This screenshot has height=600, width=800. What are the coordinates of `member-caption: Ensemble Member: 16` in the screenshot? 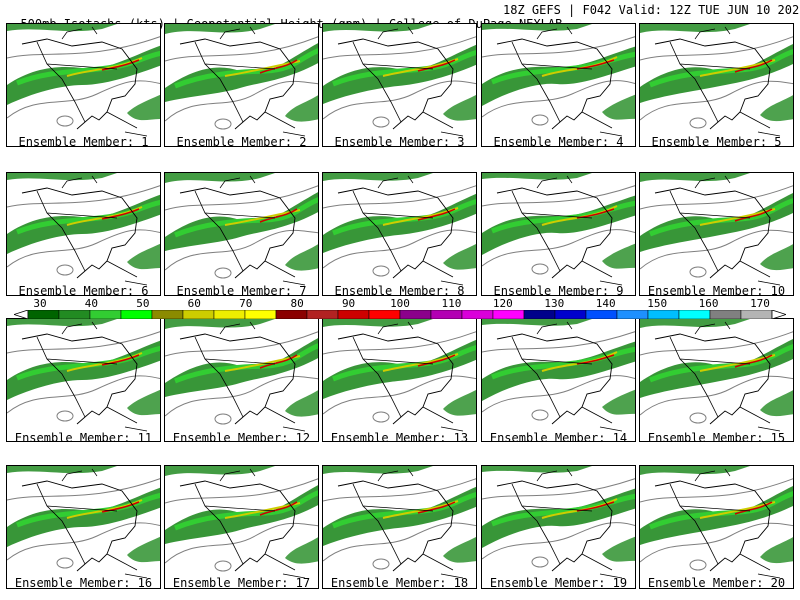 It's located at (83, 583).